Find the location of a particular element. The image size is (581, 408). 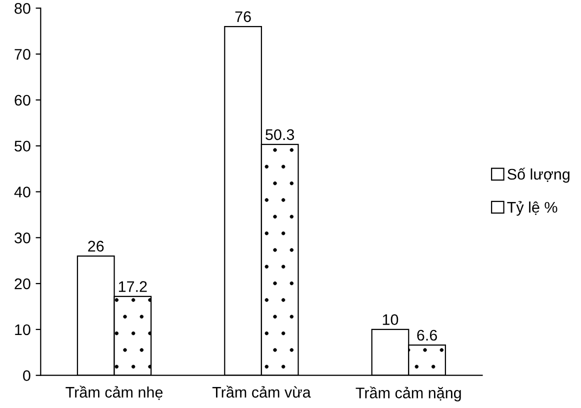

data-label: 10 is located at coordinates (390, 320).